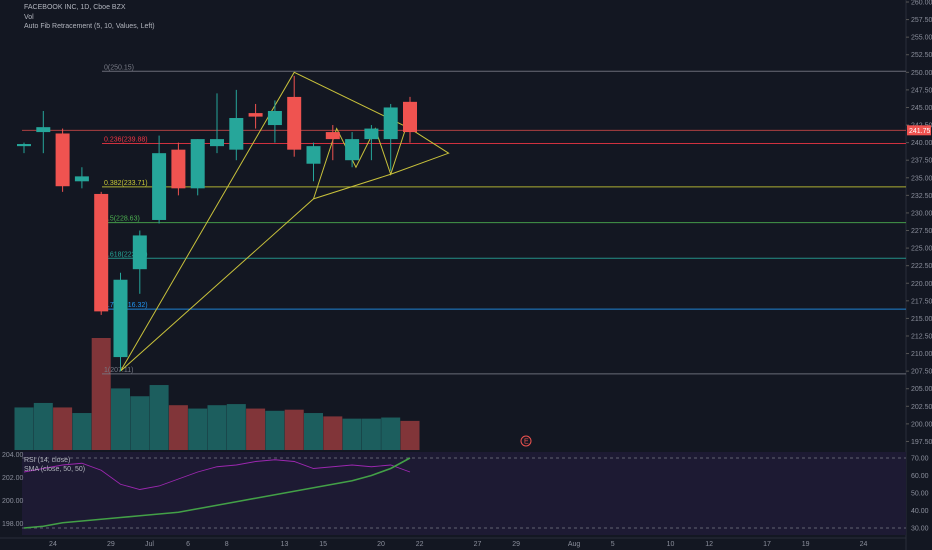  Describe the element at coordinates (921, 284) in the screenshot. I see `price-tick-label: 220.00` at that location.